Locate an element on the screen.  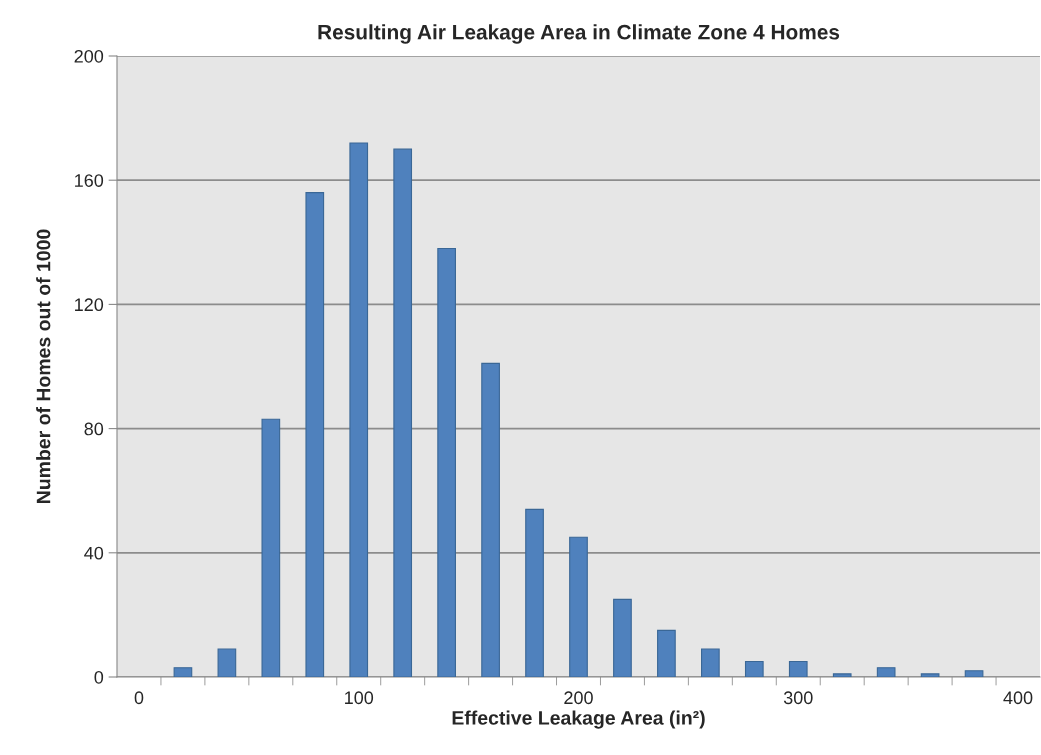
y-tick-label: 200 is located at coordinates (89, 56).